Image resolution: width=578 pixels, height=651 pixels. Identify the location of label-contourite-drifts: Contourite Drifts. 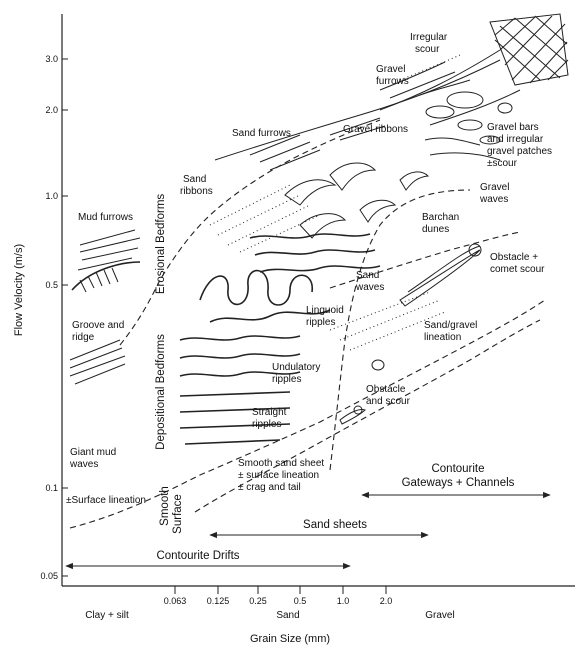
(197, 556).